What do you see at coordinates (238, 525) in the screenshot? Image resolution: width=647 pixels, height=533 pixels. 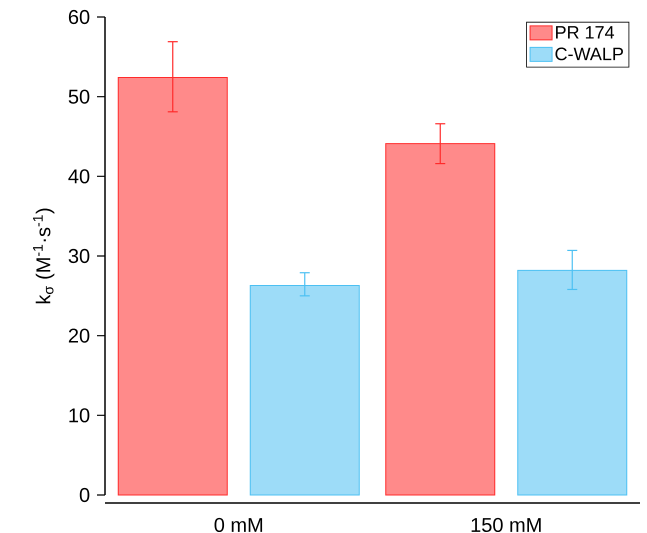 I see `x-tick-label: 0 mM` at bounding box center [238, 525].